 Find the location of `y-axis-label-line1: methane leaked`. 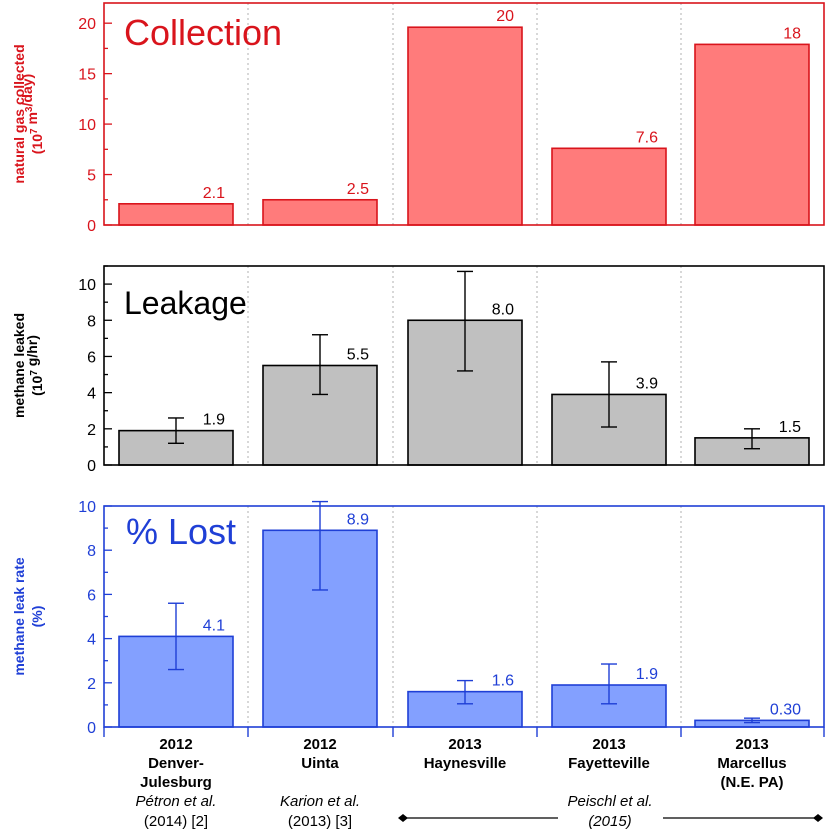

y-axis-label-line1: methane leaked is located at coordinates (19, 365).